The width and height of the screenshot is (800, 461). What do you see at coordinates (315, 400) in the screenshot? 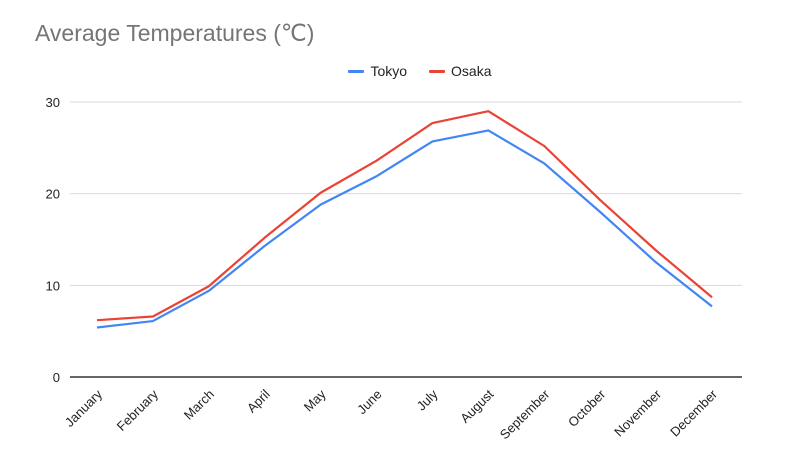
I see `x-tick-label: May` at bounding box center [315, 400].